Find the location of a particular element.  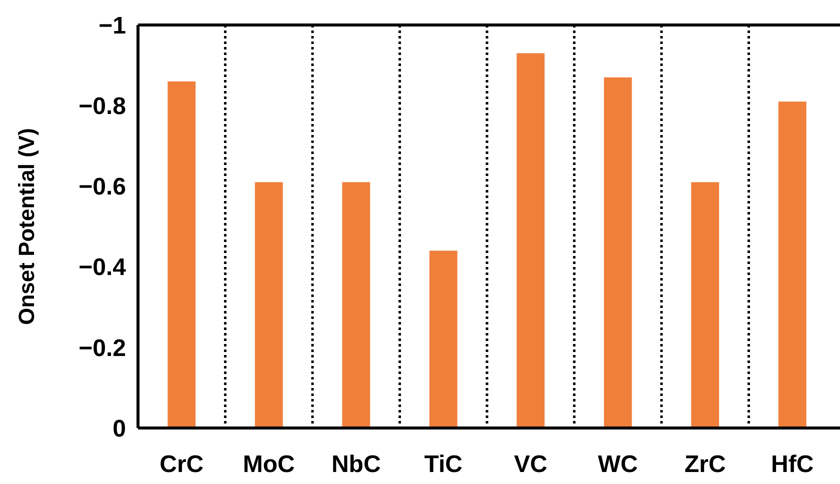

x-tick-label: TiC is located at coordinates (443, 464).